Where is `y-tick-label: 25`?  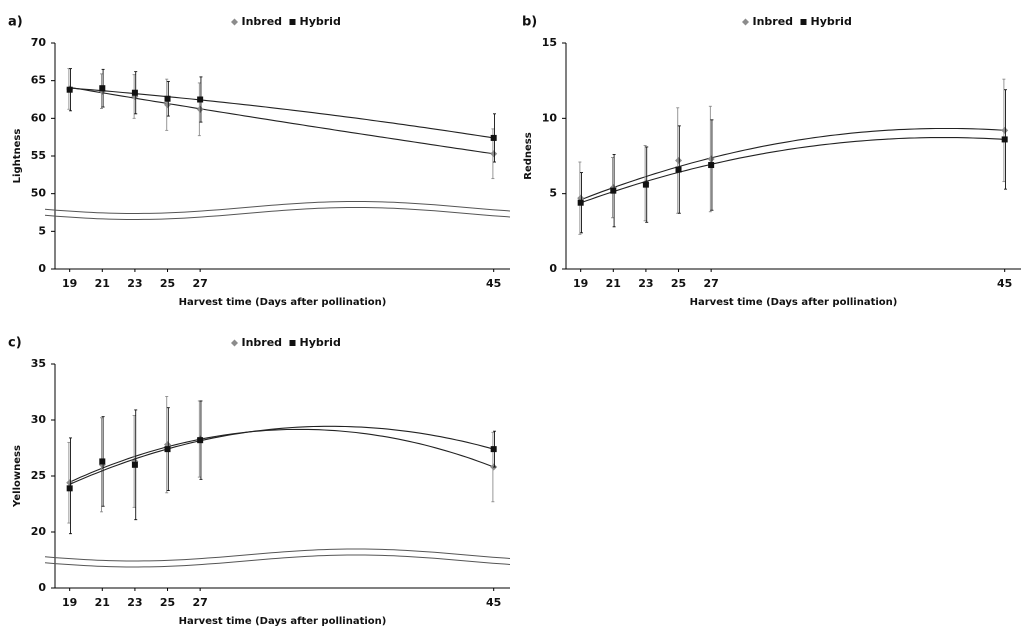 y-tick-label: 25 is located at coordinates (38, 475).